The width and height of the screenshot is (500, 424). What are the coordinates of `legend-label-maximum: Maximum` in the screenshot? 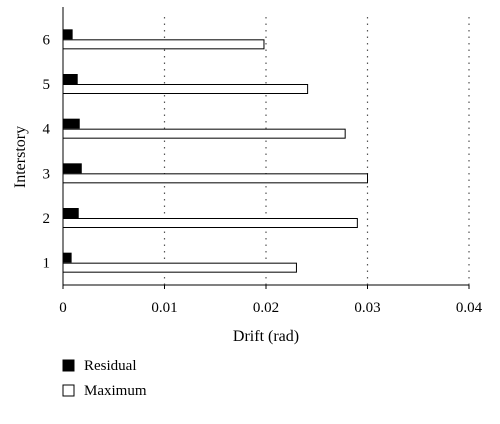 It's located at (115, 391).